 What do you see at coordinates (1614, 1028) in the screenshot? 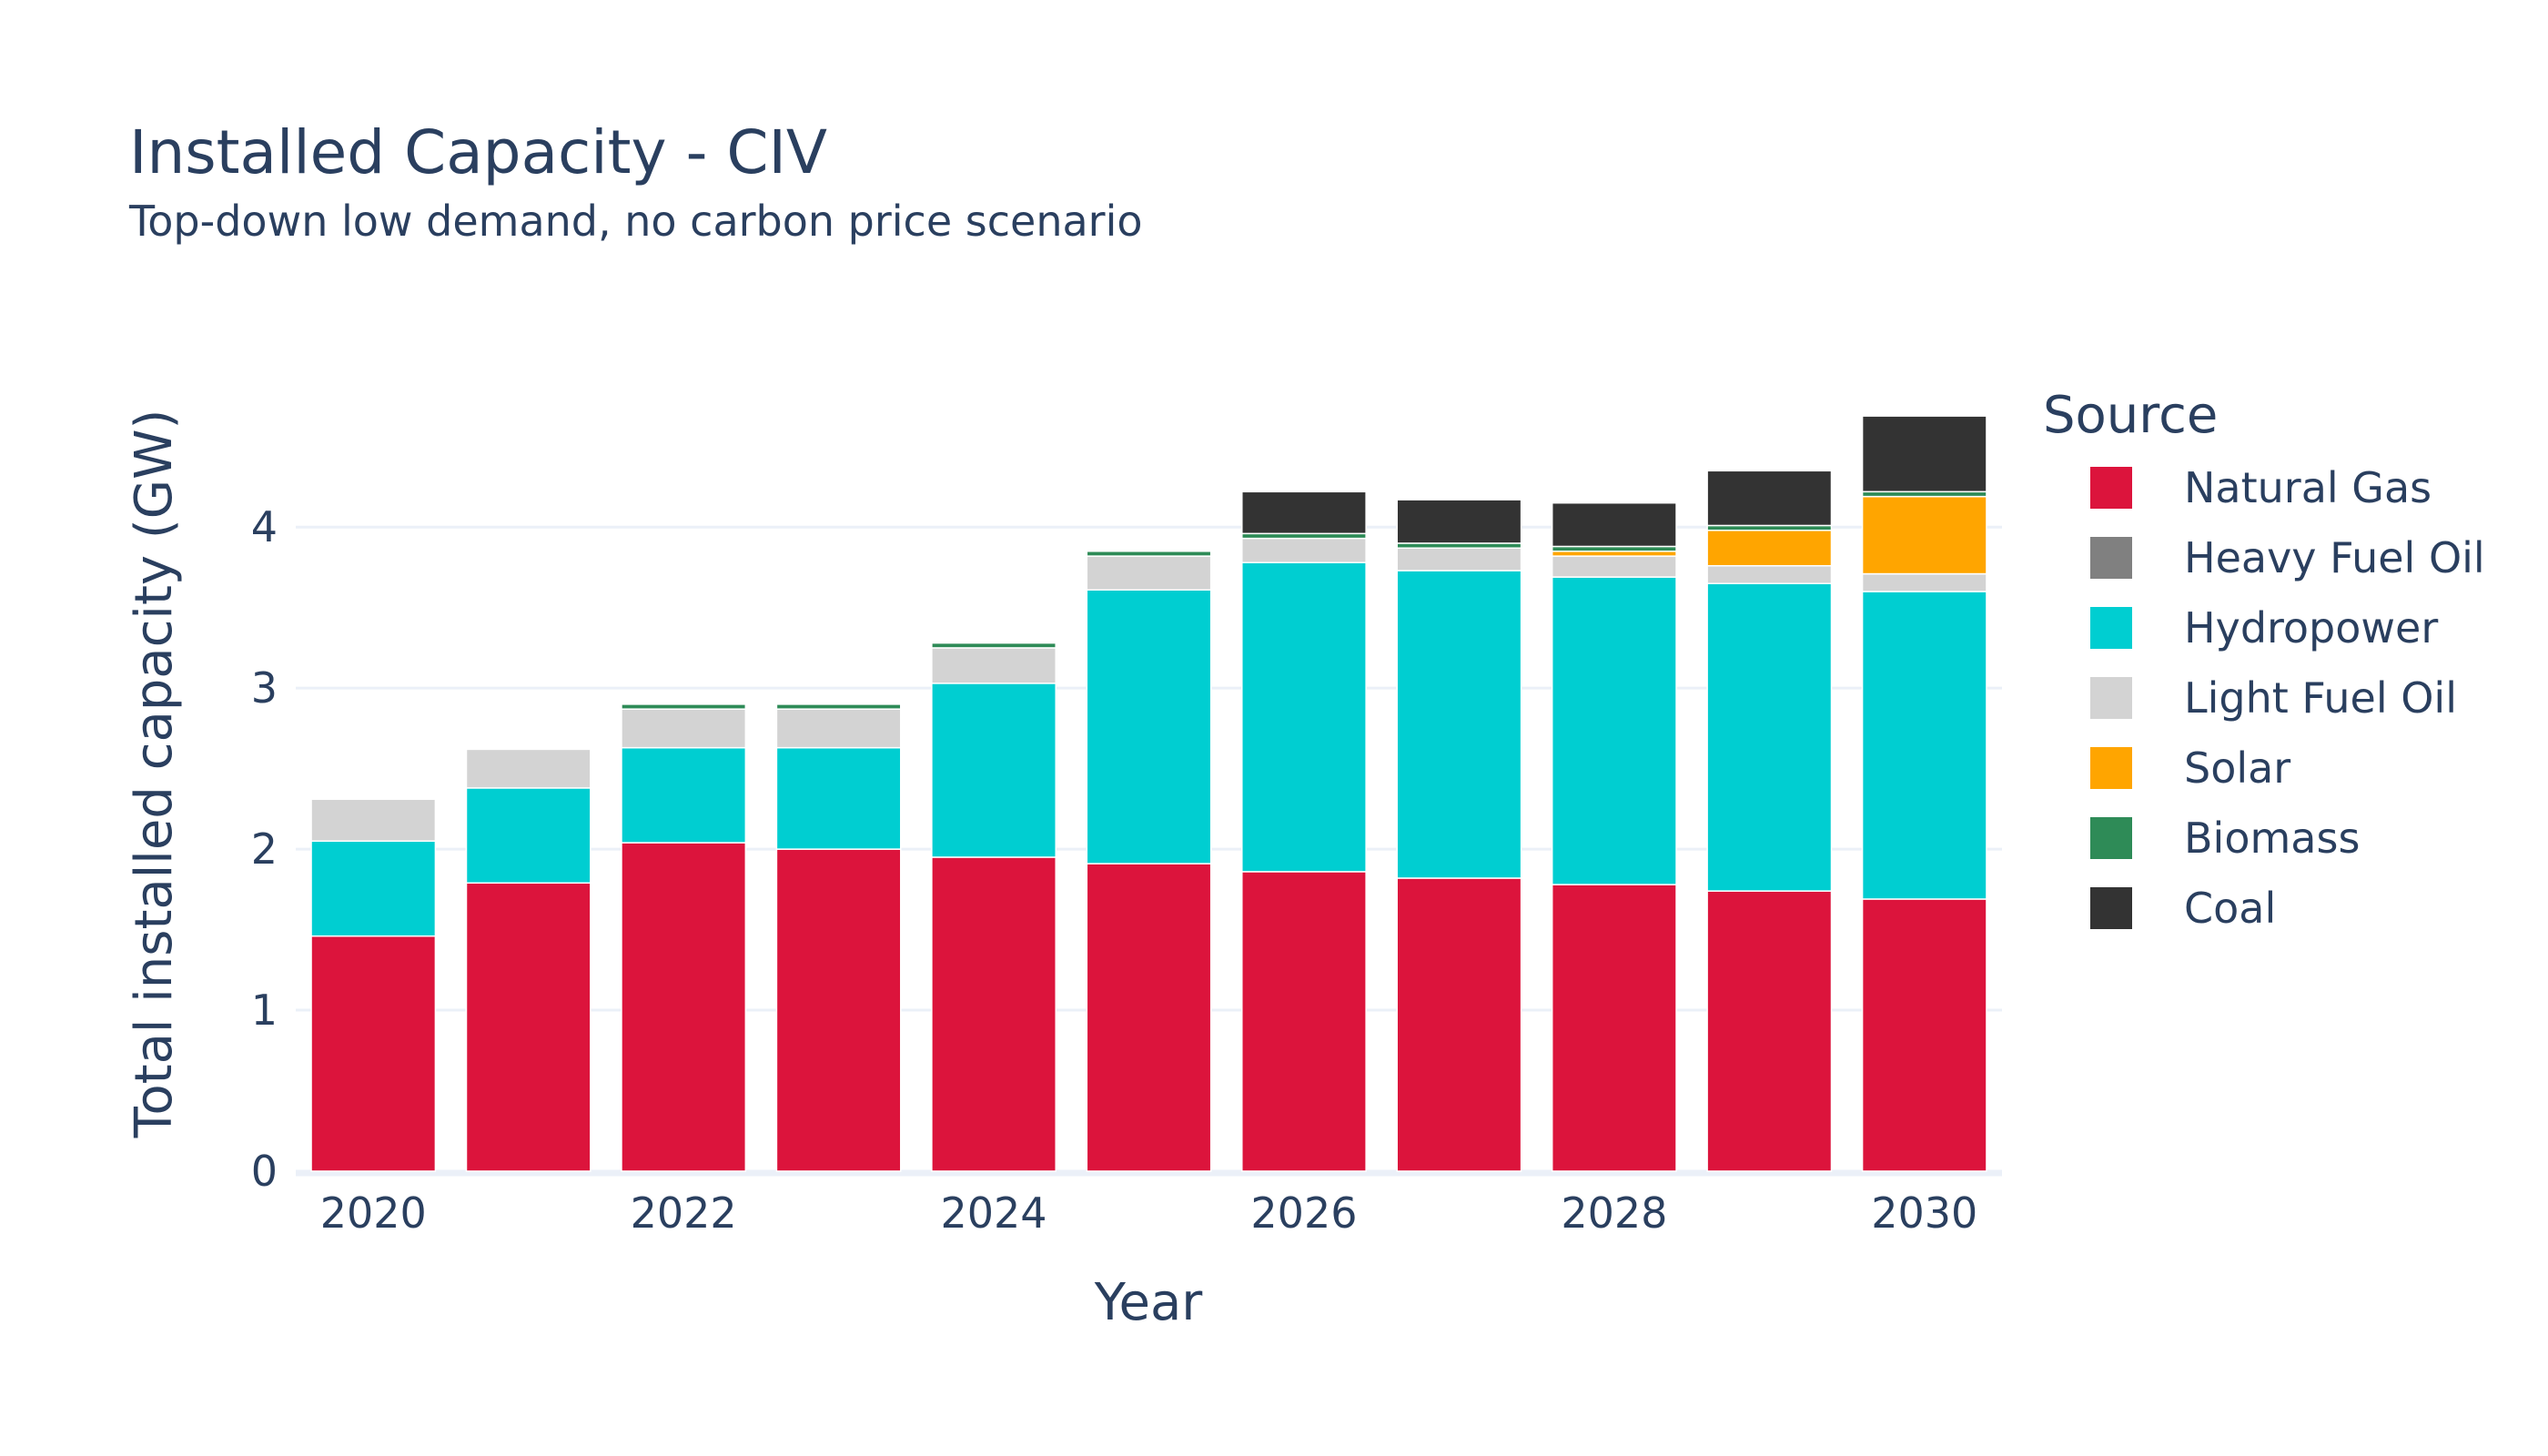
I see `bar-natural-gas-2028` at bounding box center [1614, 1028].